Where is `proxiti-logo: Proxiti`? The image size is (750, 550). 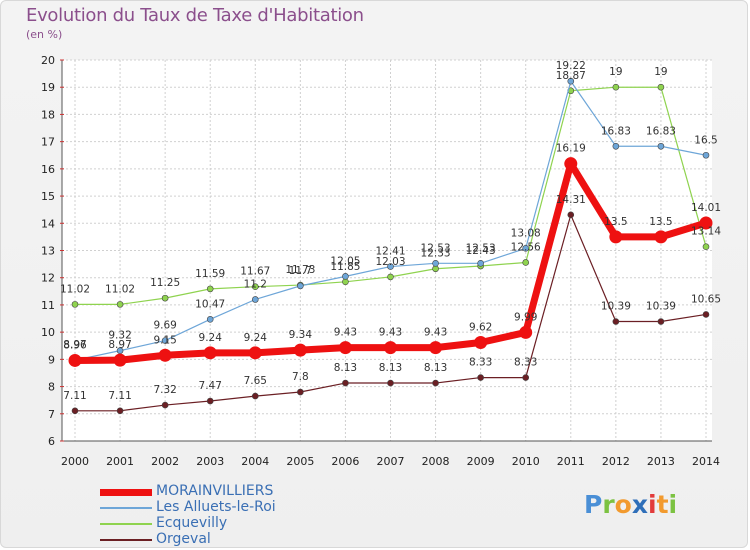 proxiti-logo: Proxiti is located at coordinates (630, 504).